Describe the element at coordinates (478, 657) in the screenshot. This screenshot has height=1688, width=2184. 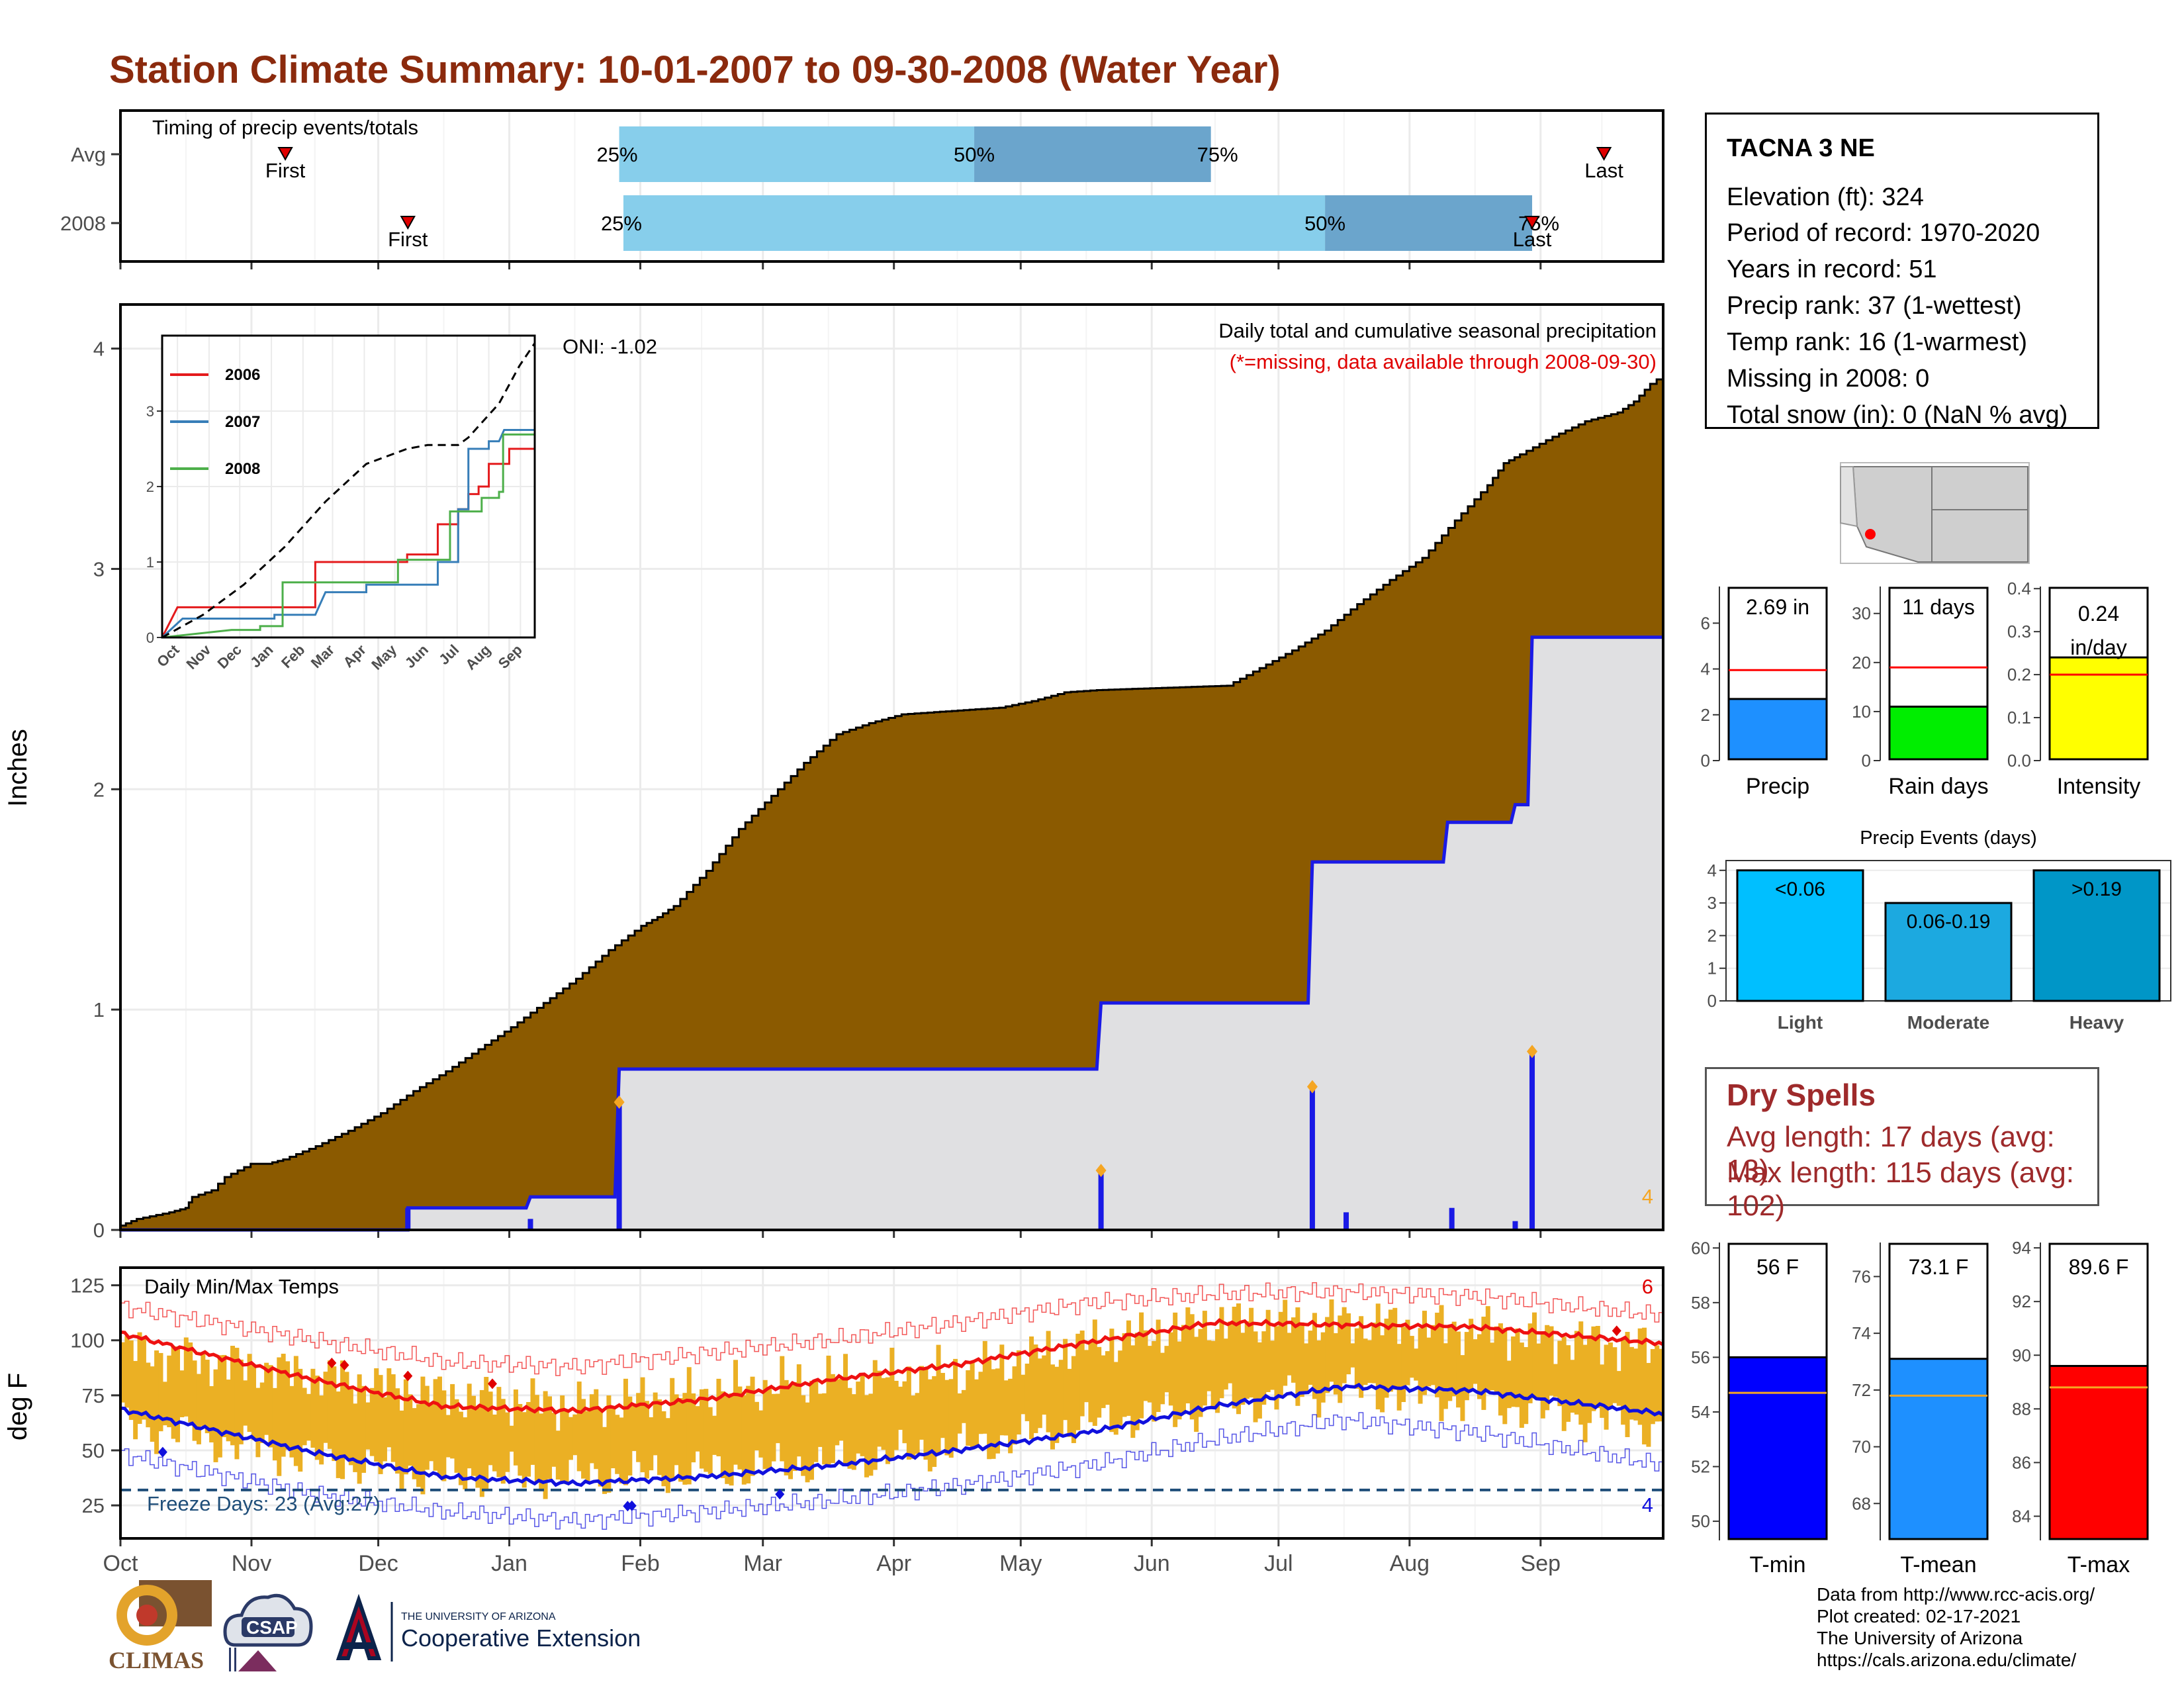
I see `inset-x-tick-label: Aug` at that location.